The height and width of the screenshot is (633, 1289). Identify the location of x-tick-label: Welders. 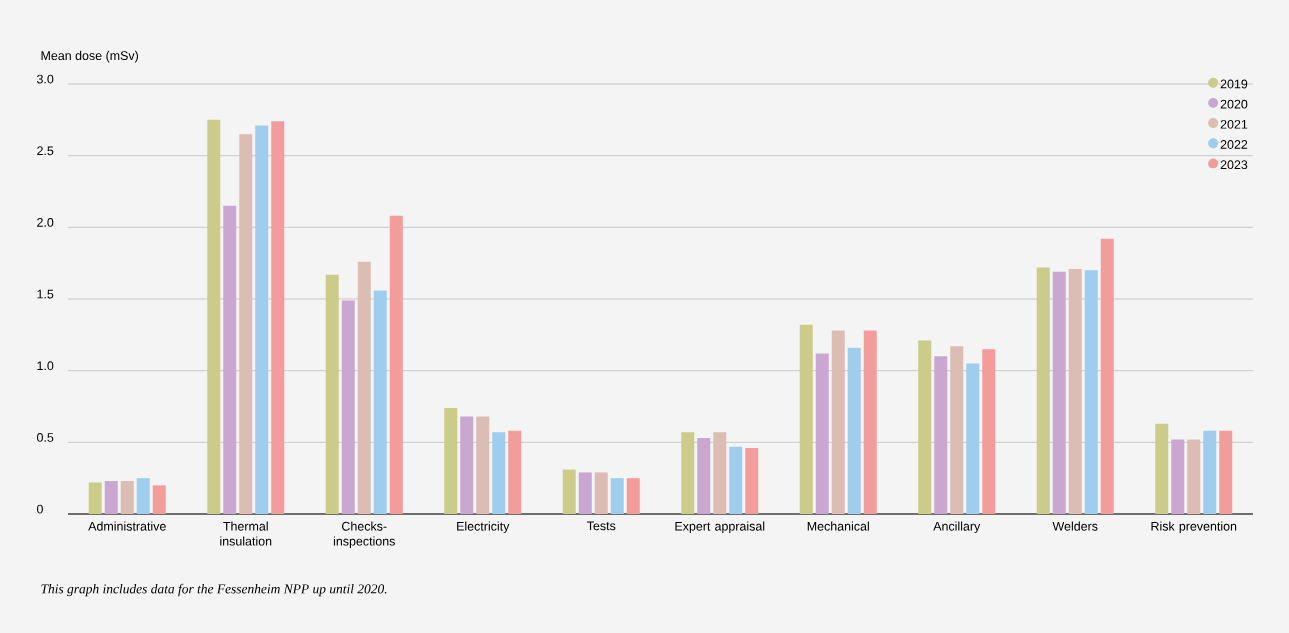
(1075, 526).